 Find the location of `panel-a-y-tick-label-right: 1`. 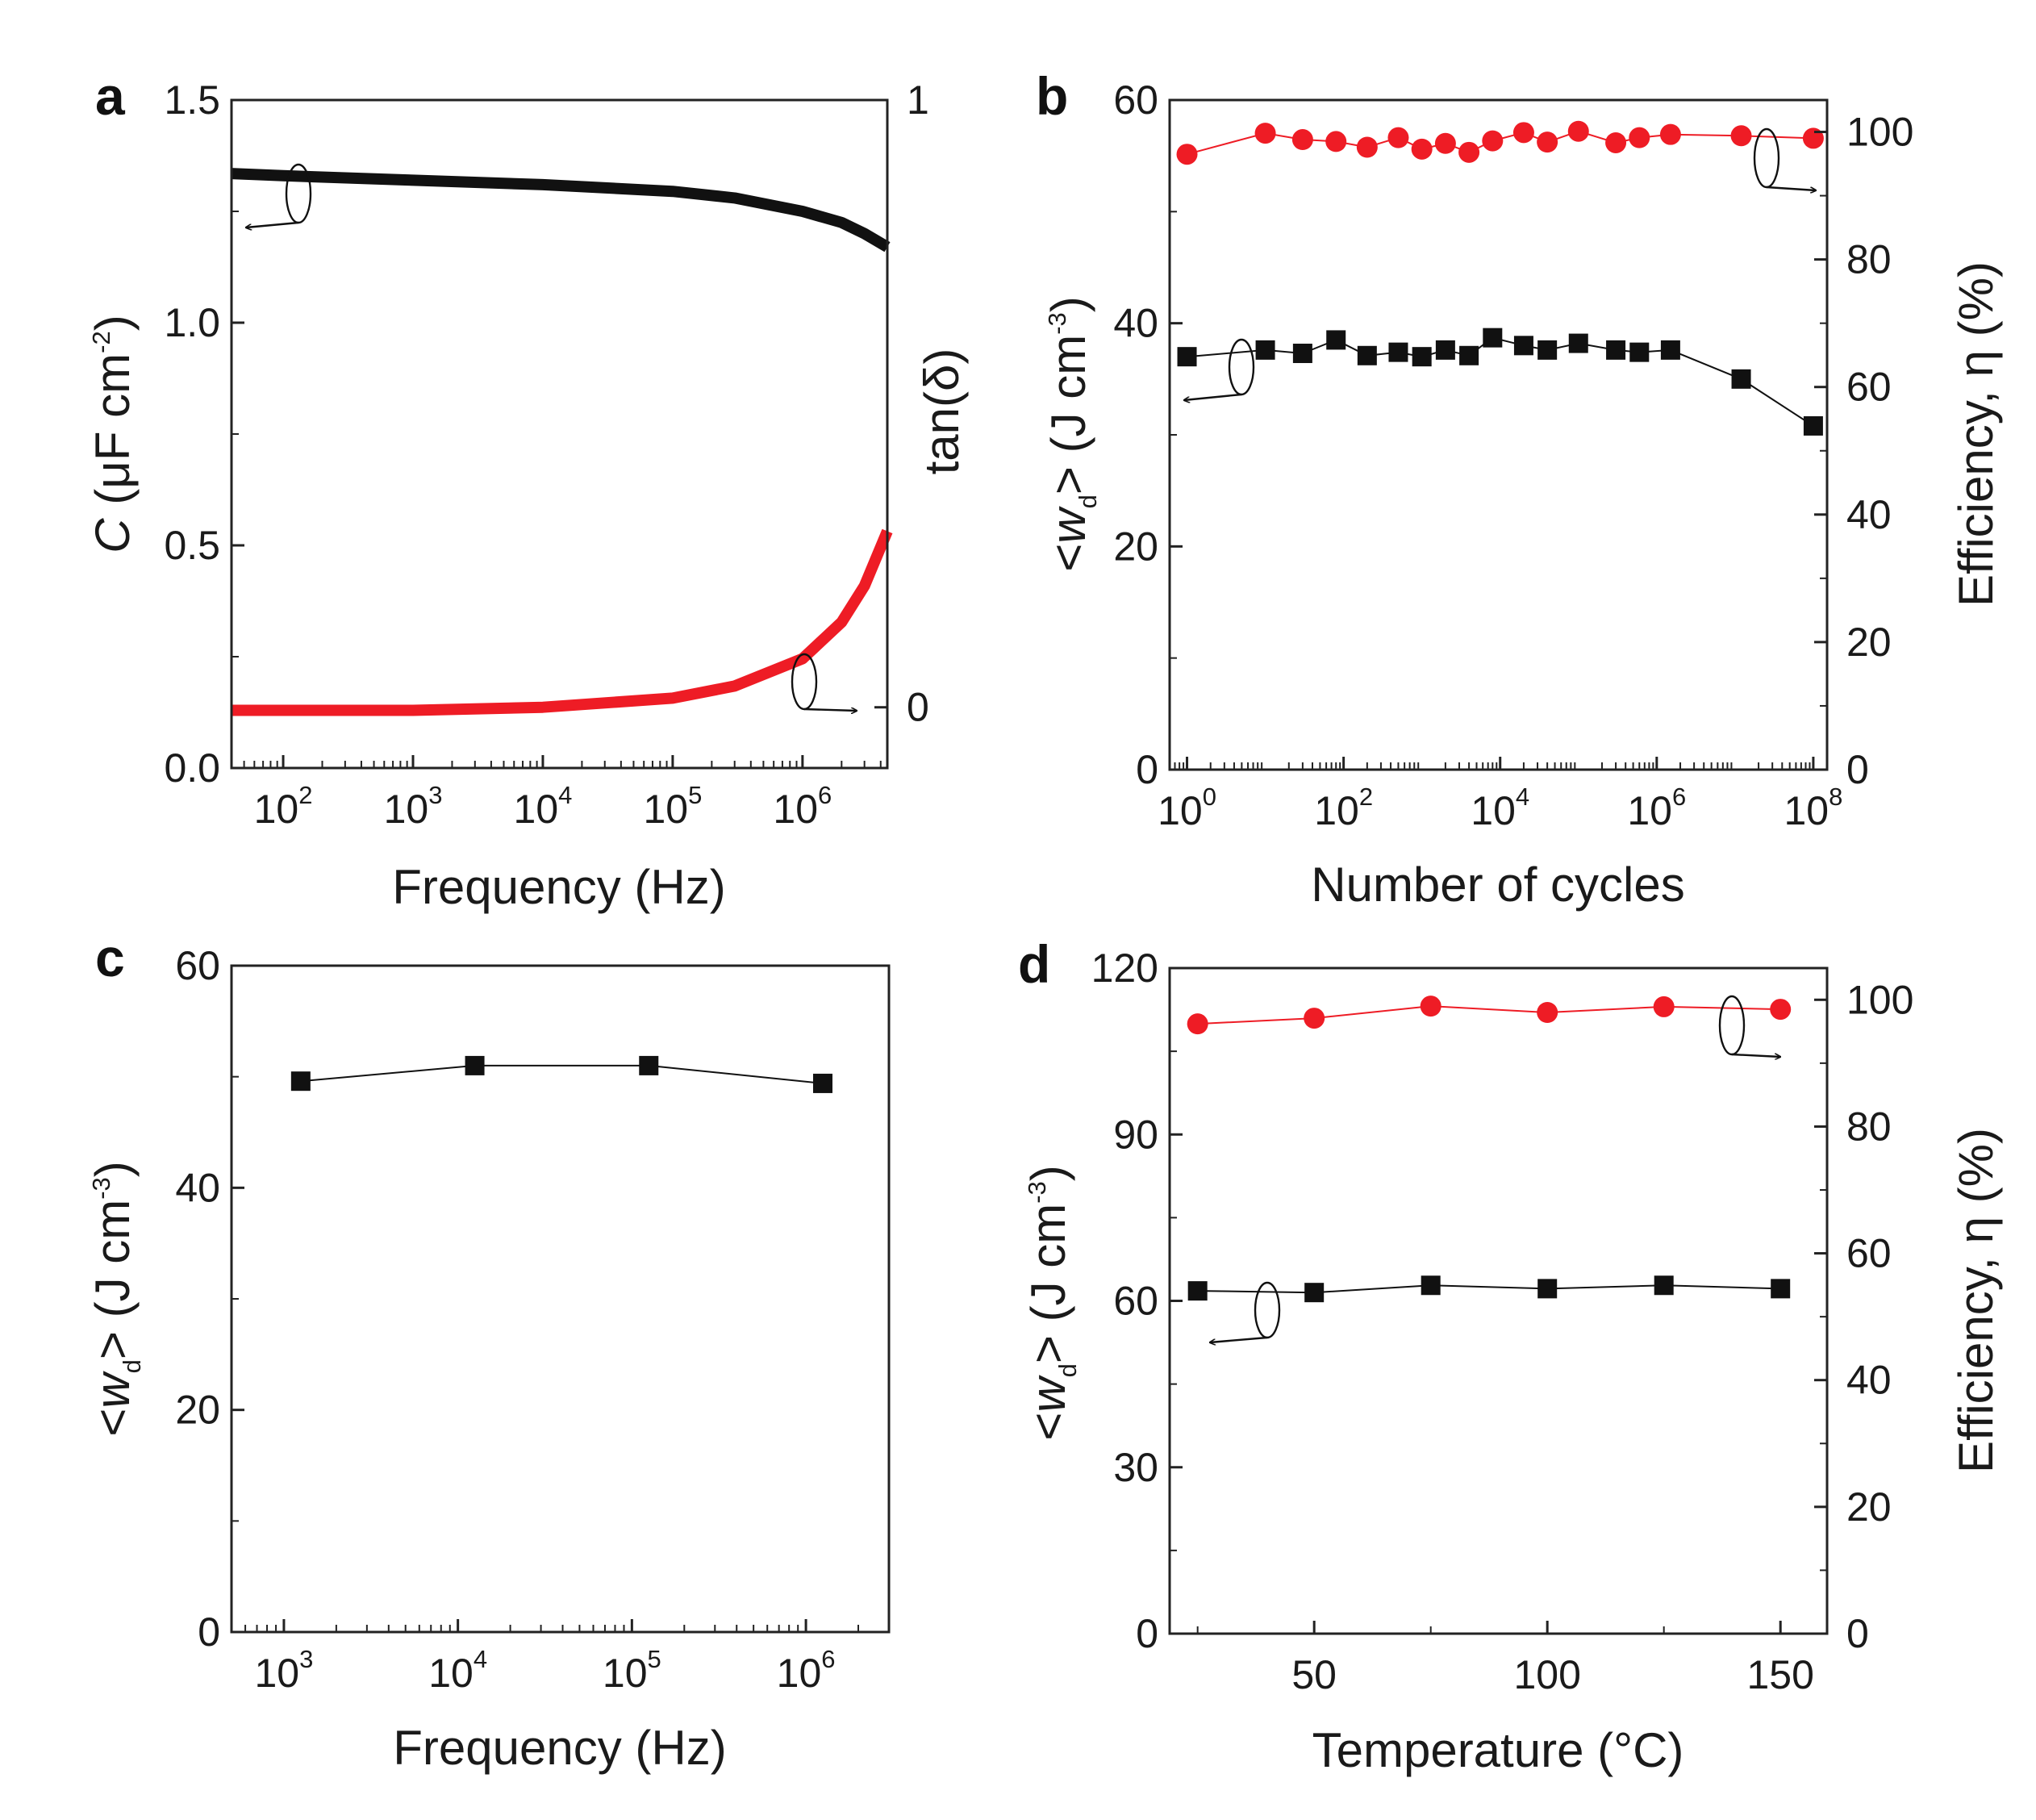

panel-a-y-tick-label-right: 1 is located at coordinates (918, 100).